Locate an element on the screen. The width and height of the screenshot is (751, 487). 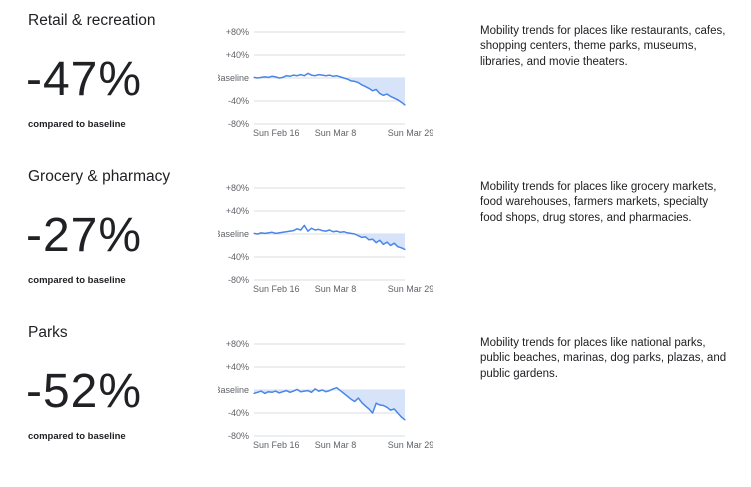
y-tick-label: -80% is located at coordinates (238, 124).